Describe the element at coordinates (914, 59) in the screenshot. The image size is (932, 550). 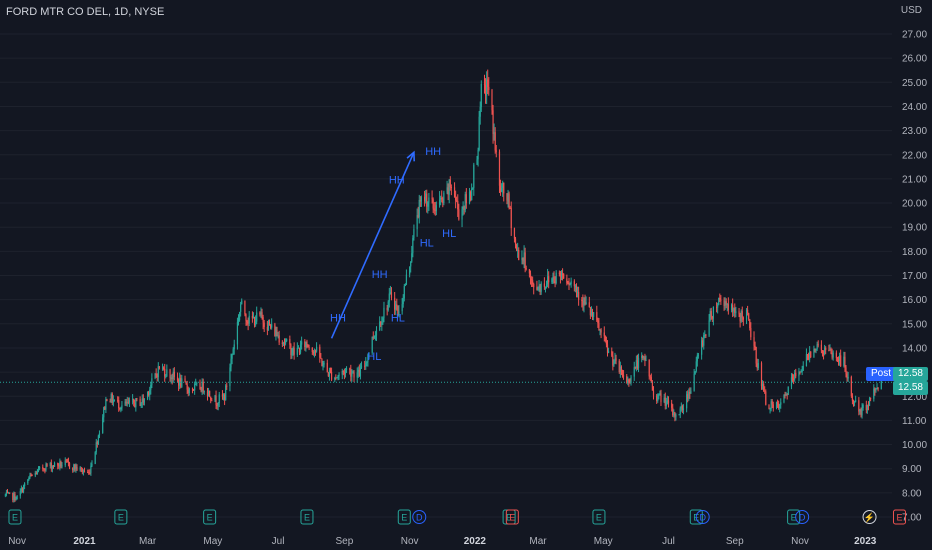
I see `price-tick-label: 26.00` at that location.